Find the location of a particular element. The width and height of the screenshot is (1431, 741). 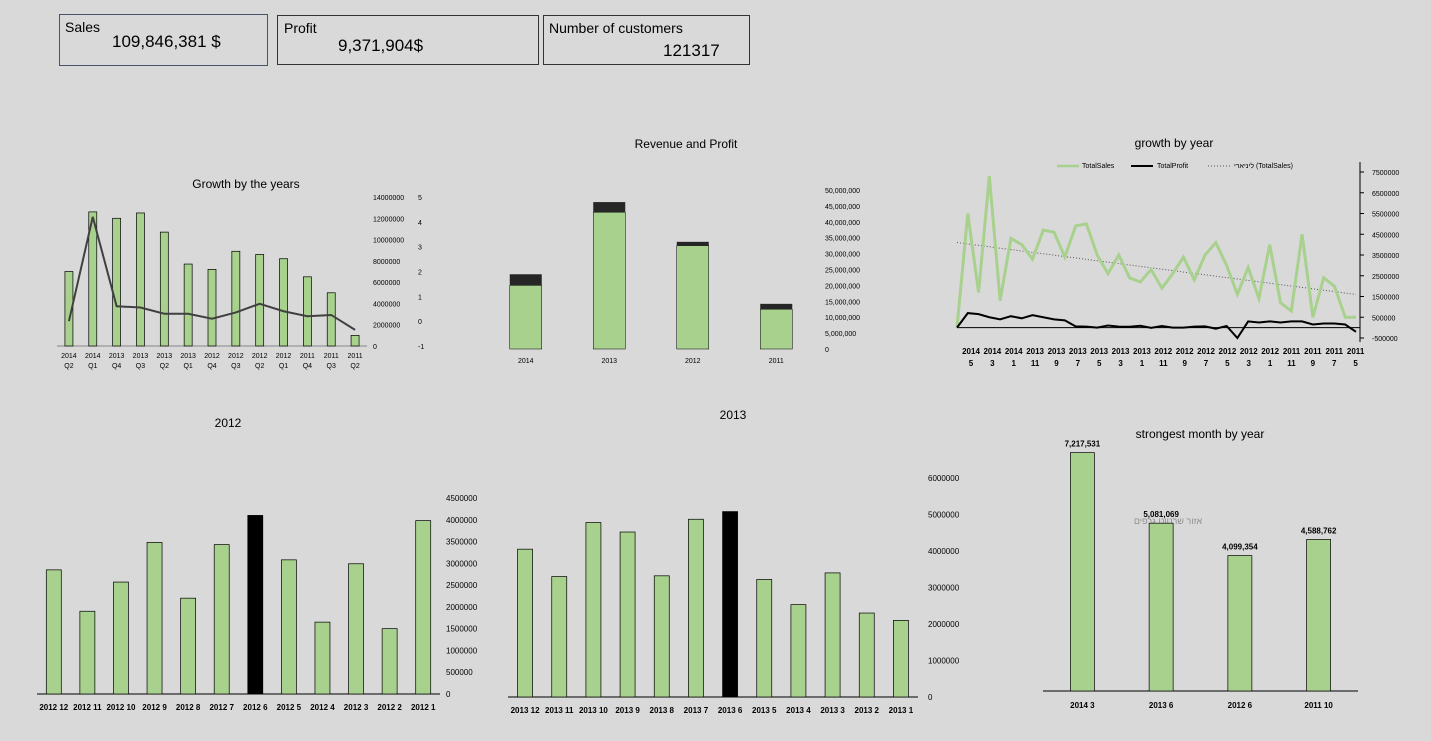

y-tick: 35,000,000 is located at coordinates (842, 239).